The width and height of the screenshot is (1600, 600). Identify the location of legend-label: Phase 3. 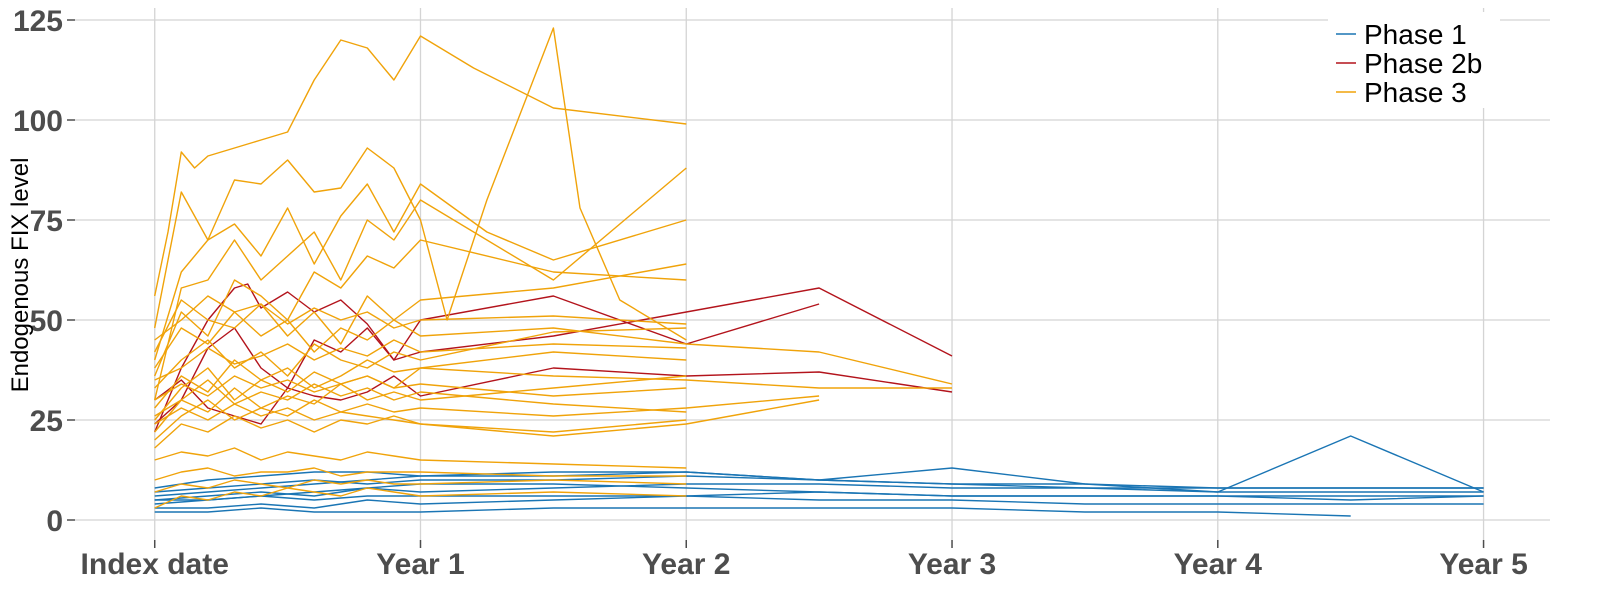
(1415, 92).